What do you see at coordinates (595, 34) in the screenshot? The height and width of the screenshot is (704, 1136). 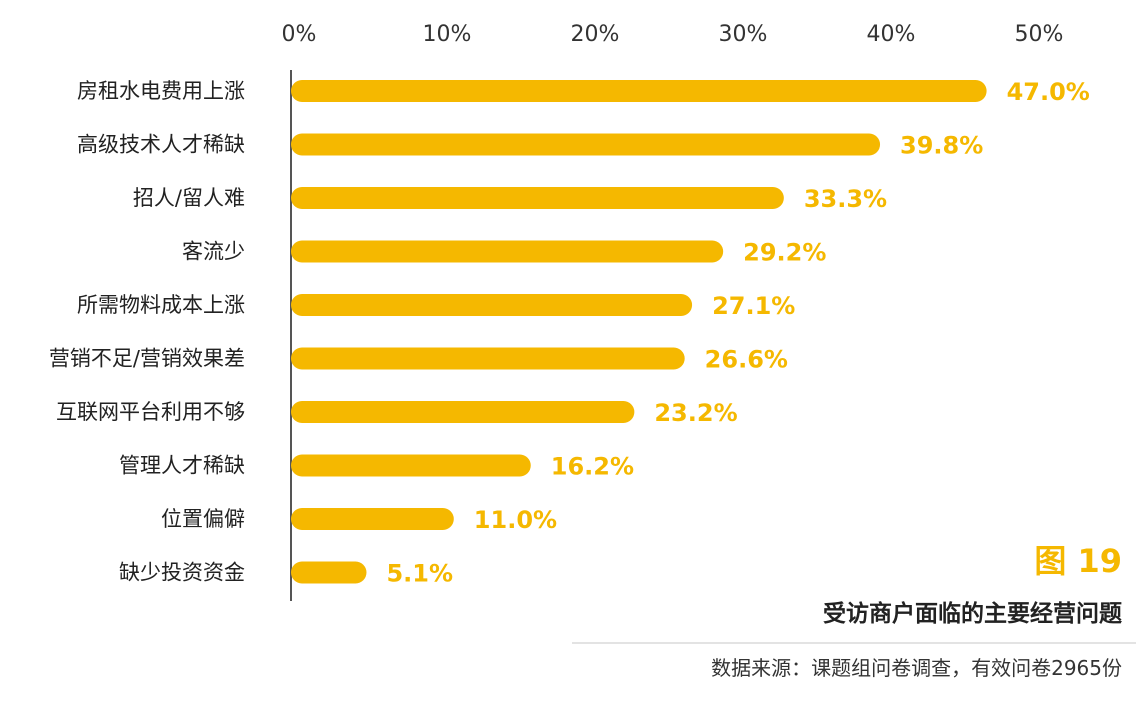 I see `x-tick-label: 20%` at bounding box center [595, 34].